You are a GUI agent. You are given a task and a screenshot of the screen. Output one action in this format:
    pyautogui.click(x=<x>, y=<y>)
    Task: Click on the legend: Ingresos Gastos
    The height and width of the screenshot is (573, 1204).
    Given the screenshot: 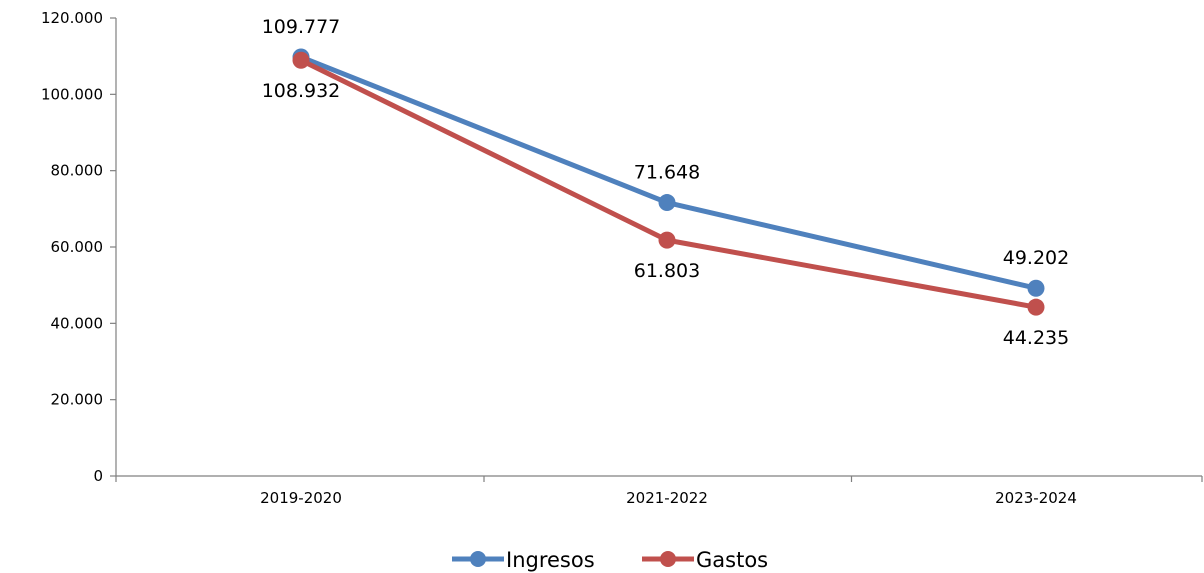 What is the action you would take?
    pyautogui.click(x=610, y=560)
    